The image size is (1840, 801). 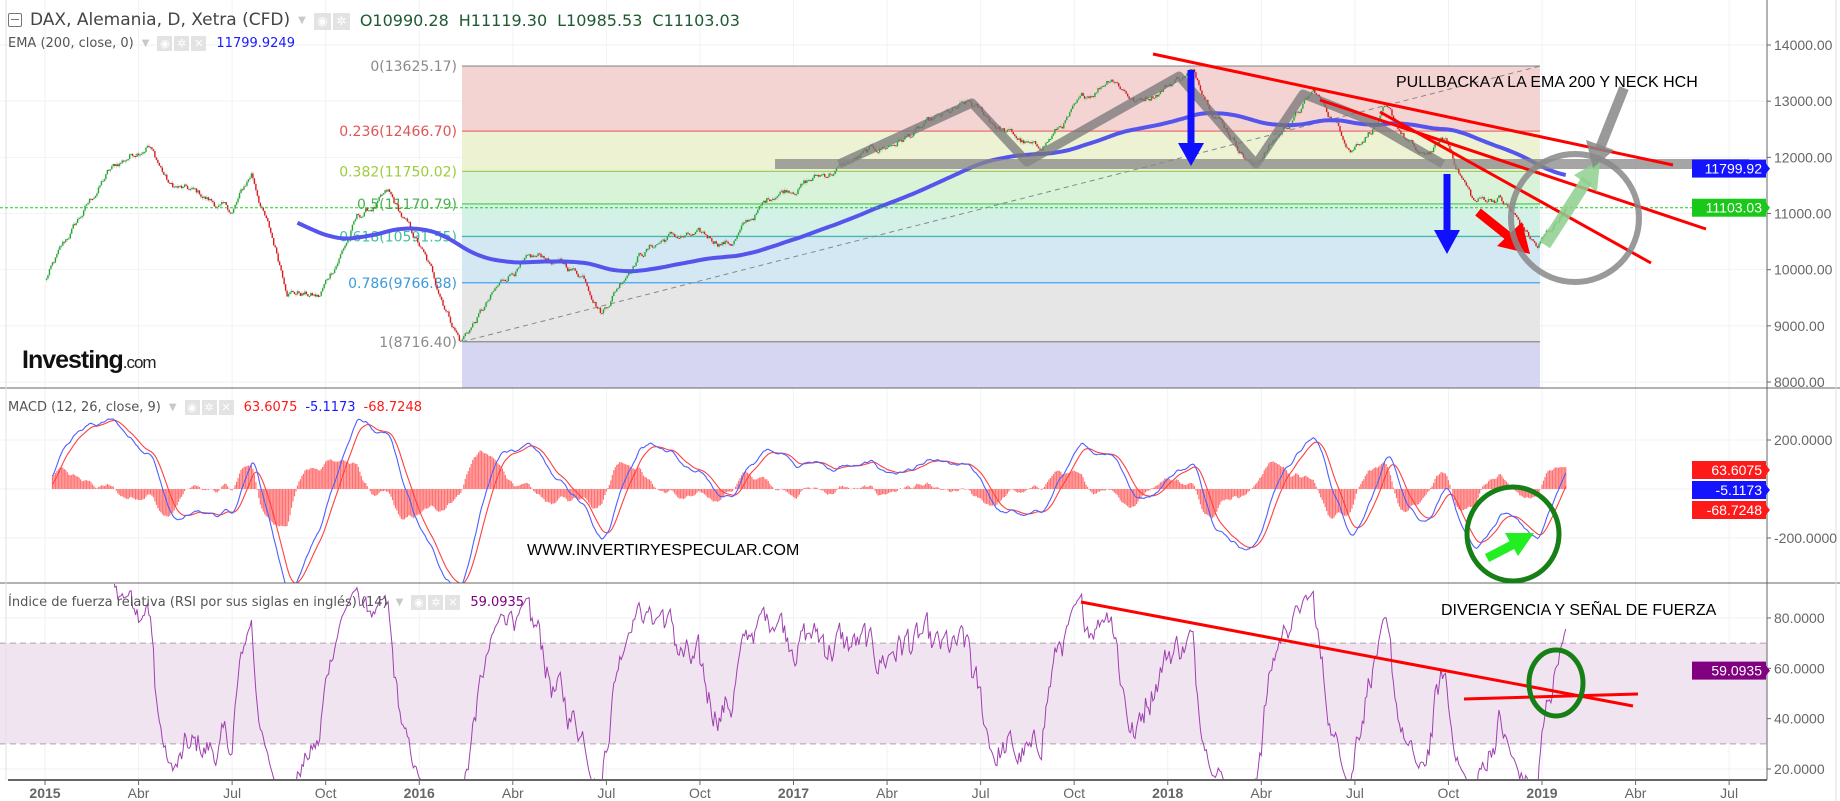 I want to click on rsi-legend-value: 59.0935, so click(x=497, y=602).